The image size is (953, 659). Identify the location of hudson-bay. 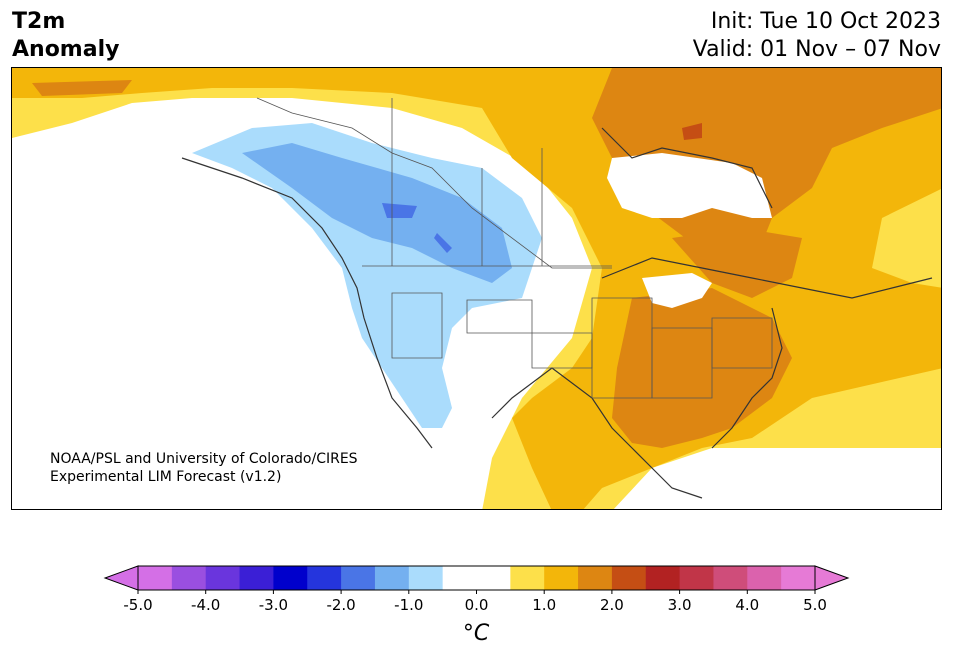
(689, 185).